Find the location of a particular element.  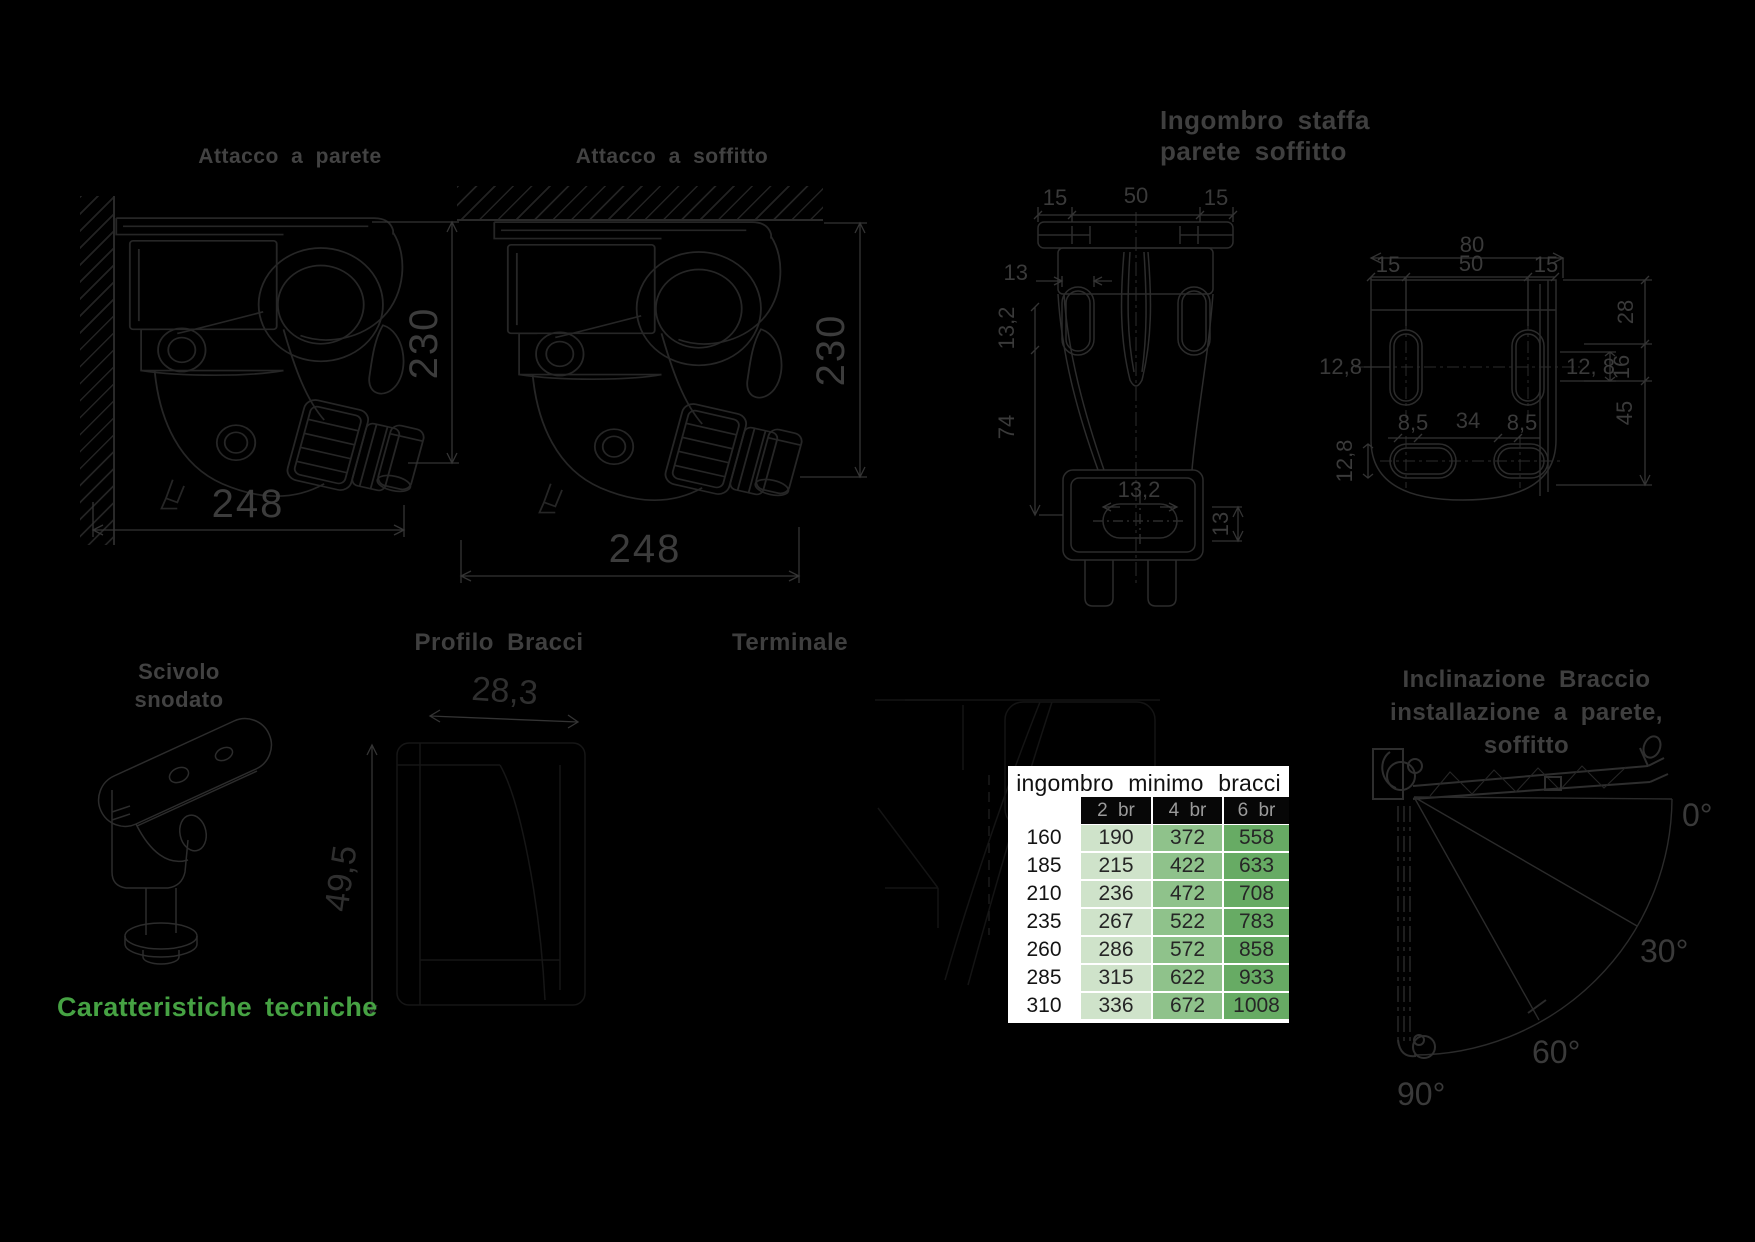

scivolo-title-line1: Scivolo is located at coordinates (179, 671).